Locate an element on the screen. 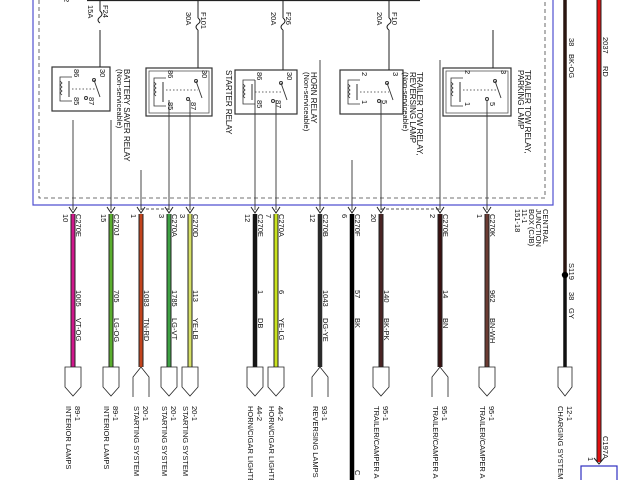 Image resolution: width=640 pixels, height=480 pixels. relay-title: BATTERY SAVER RELAY is located at coordinates (126, 115).